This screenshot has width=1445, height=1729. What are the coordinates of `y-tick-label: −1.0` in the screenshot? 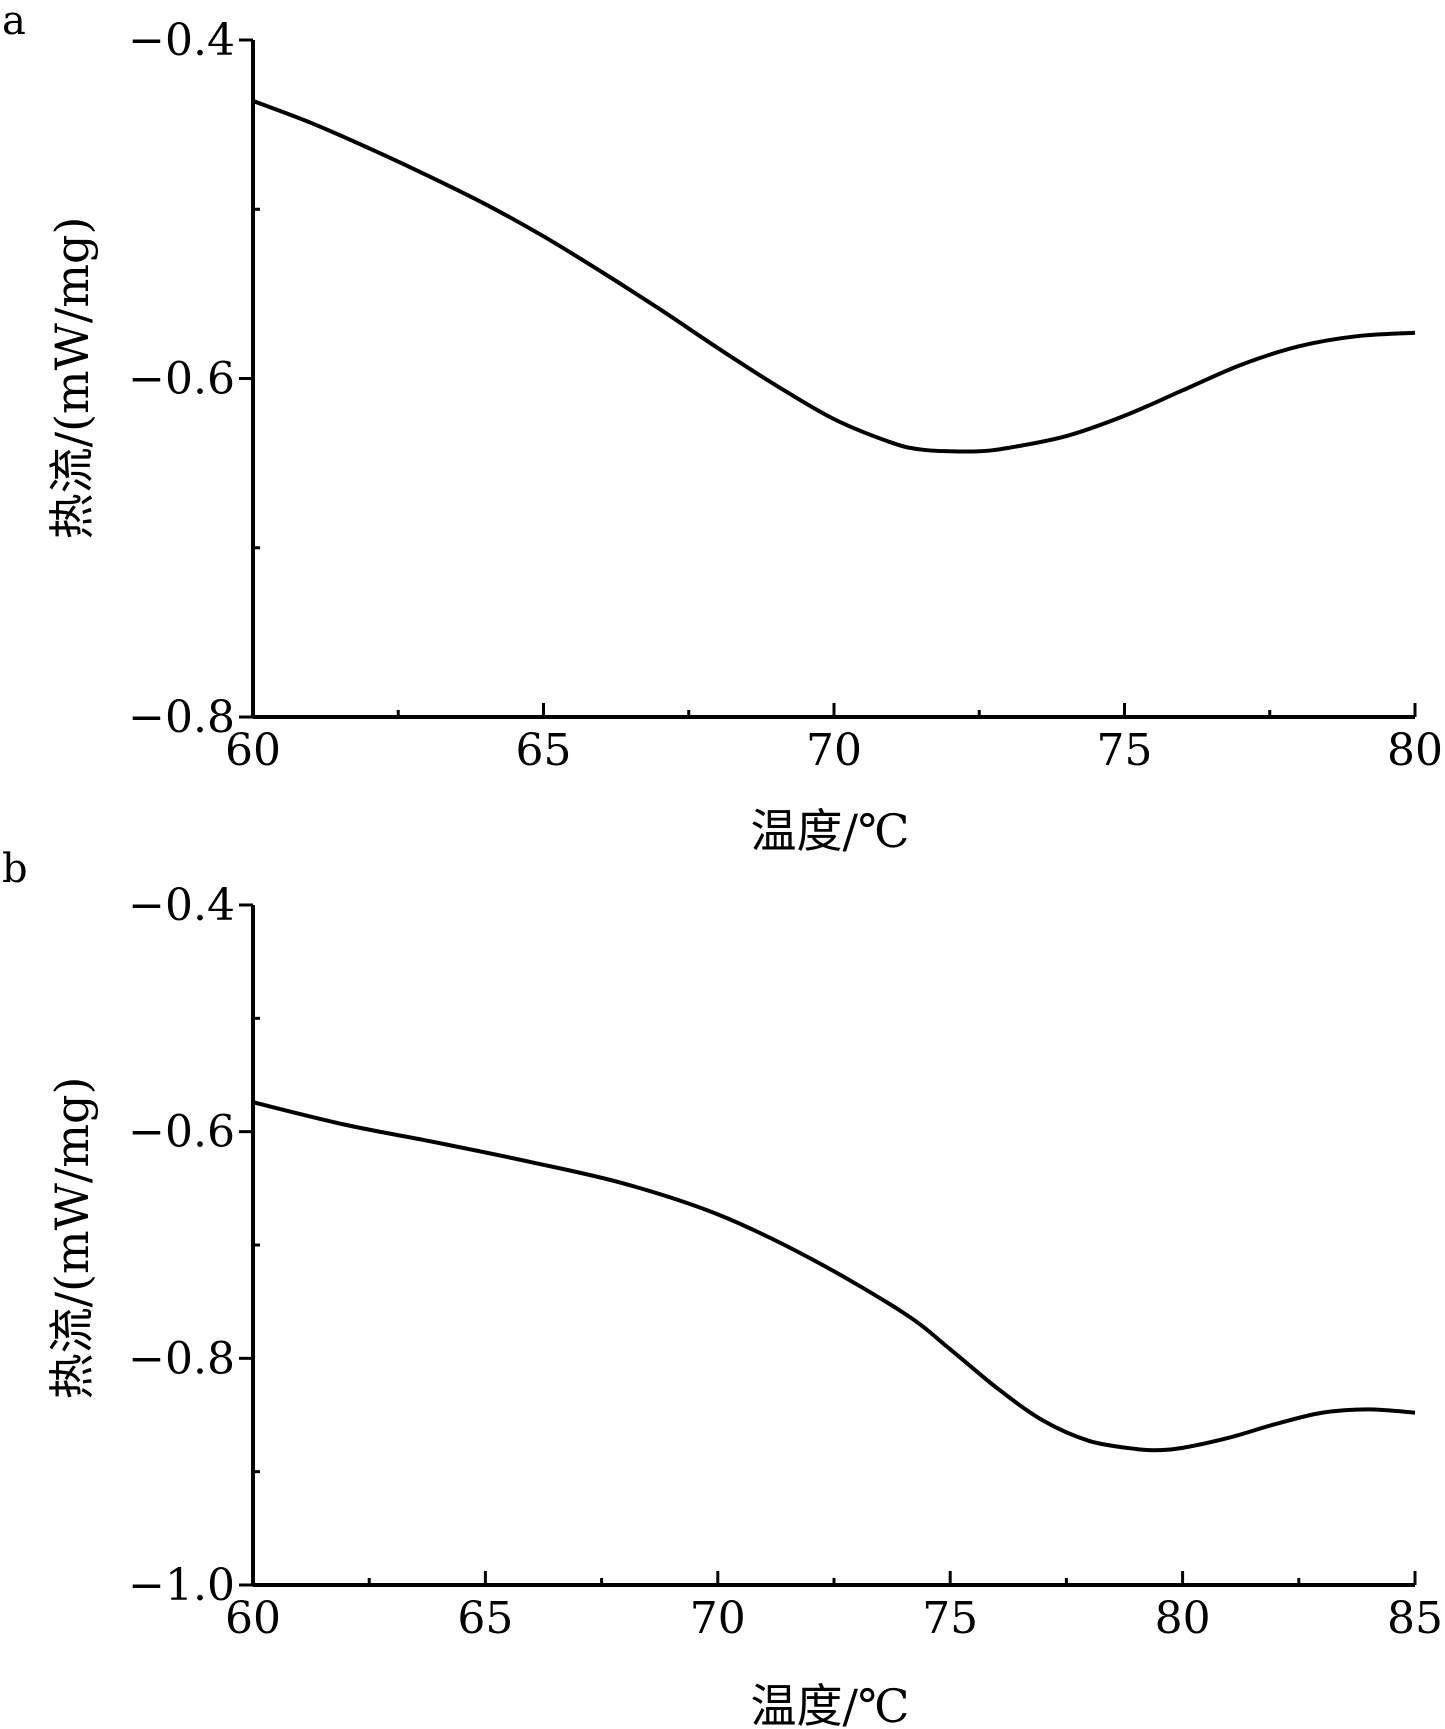 It's located at (181, 1585).